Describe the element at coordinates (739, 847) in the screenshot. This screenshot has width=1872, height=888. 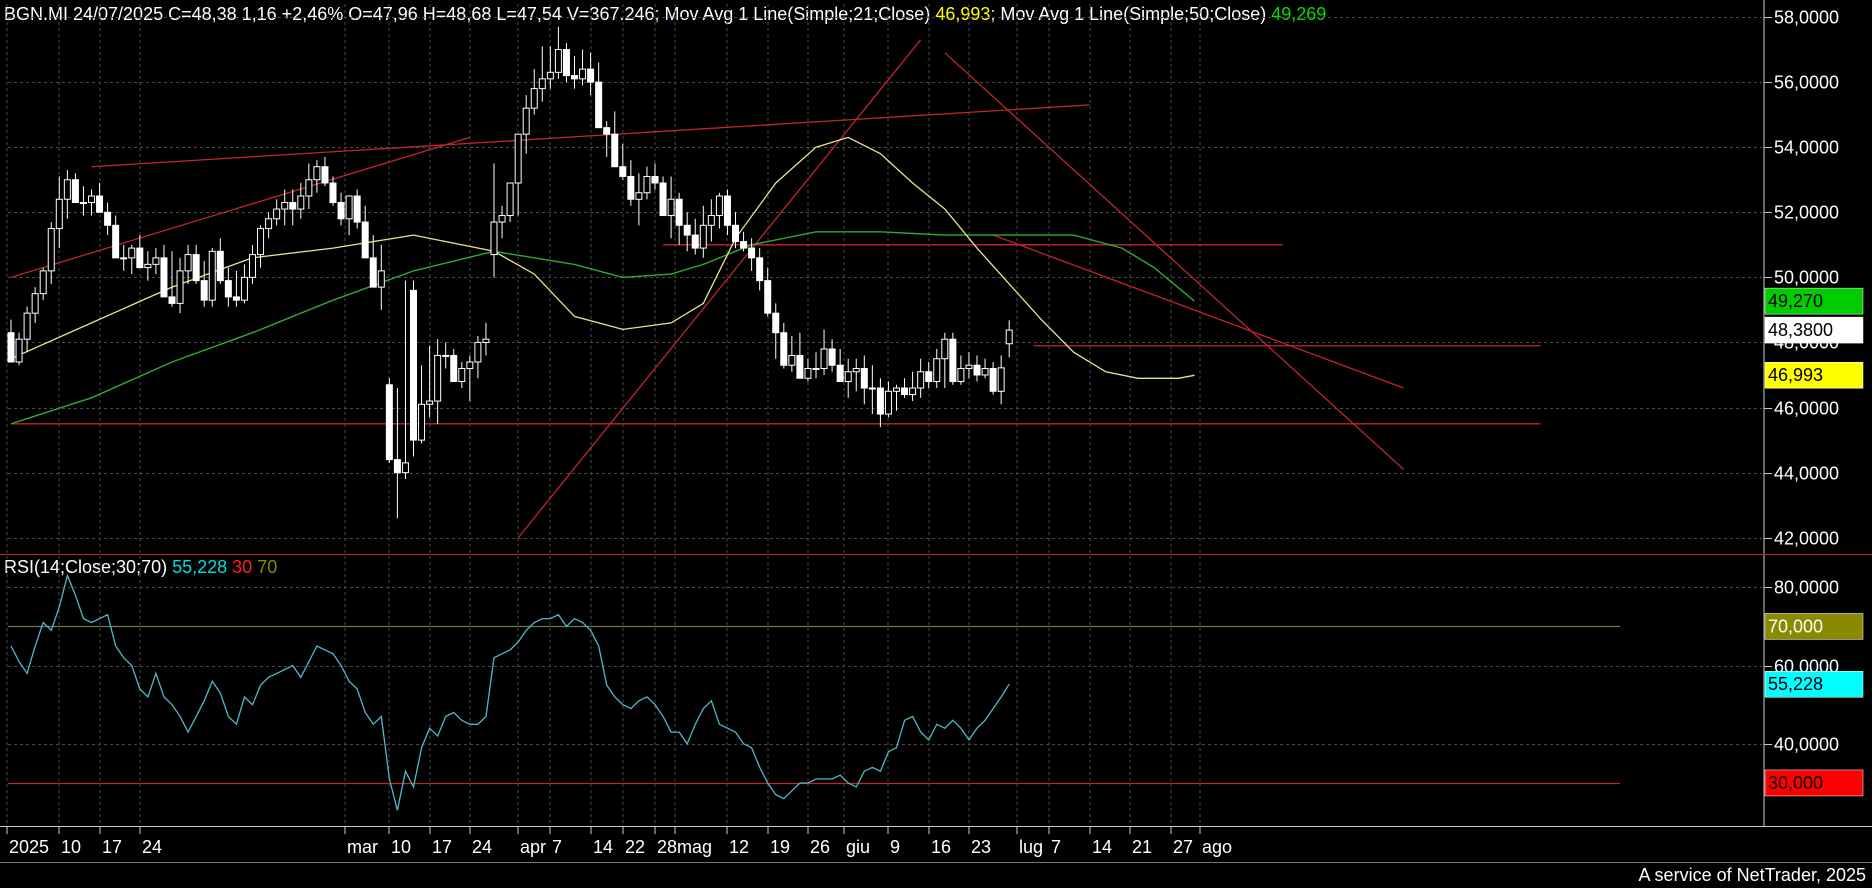
I see `x-tick-label: 12` at that location.